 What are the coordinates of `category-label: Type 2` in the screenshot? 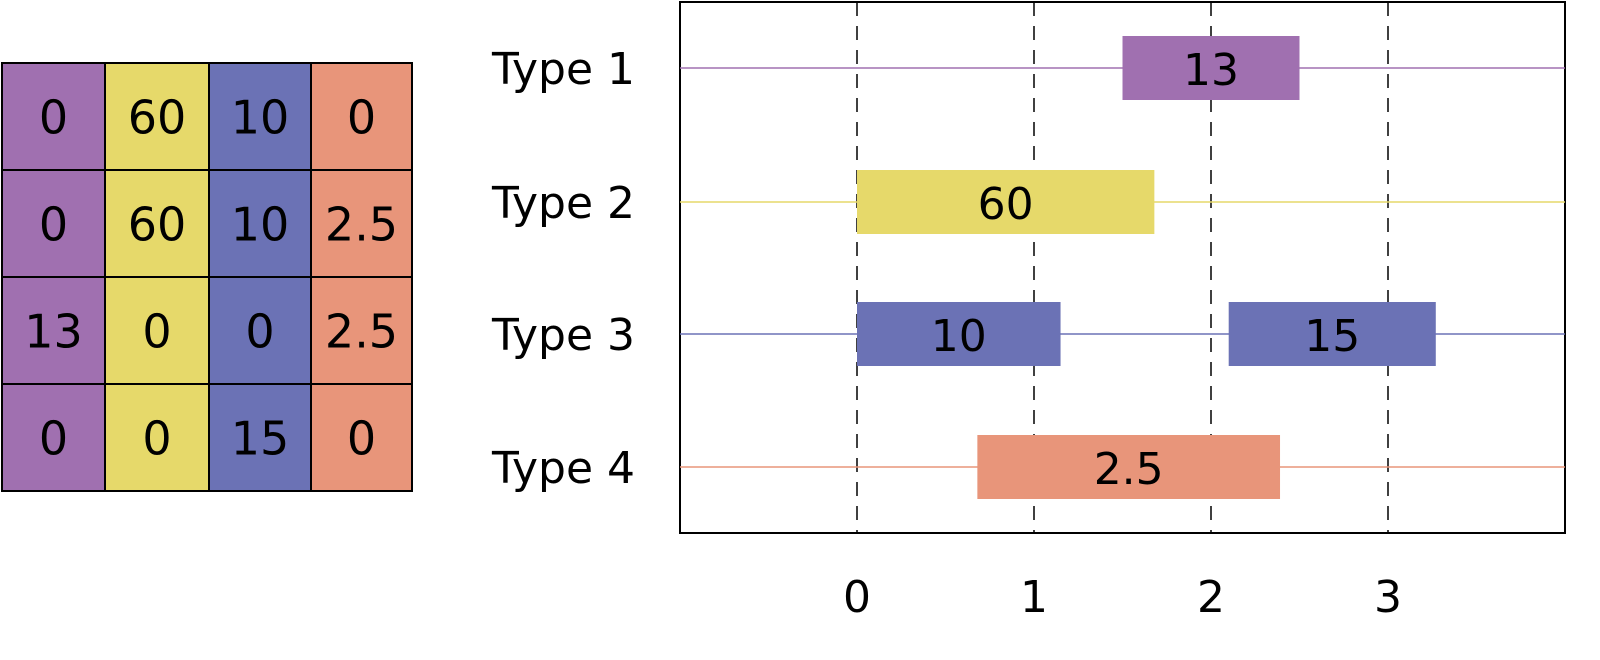 It's located at (563, 203).